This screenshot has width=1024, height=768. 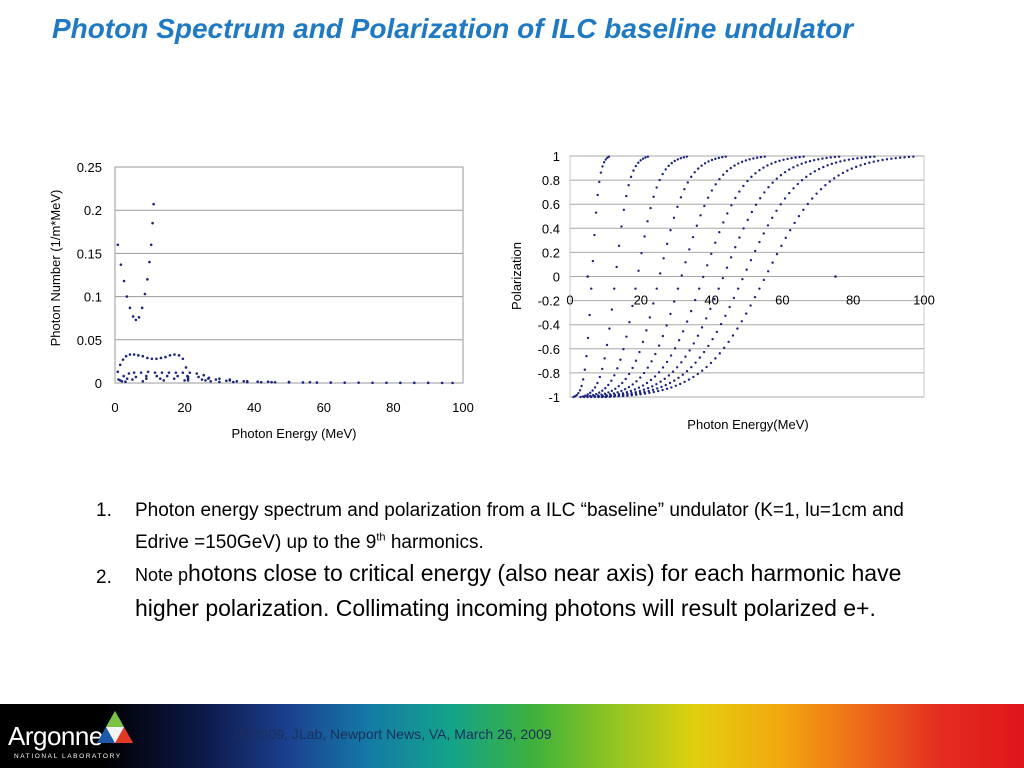 What do you see at coordinates (393, 407) in the screenshot?
I see `spectrum-x-tick-label: 80` at bounding box center [393, 407].